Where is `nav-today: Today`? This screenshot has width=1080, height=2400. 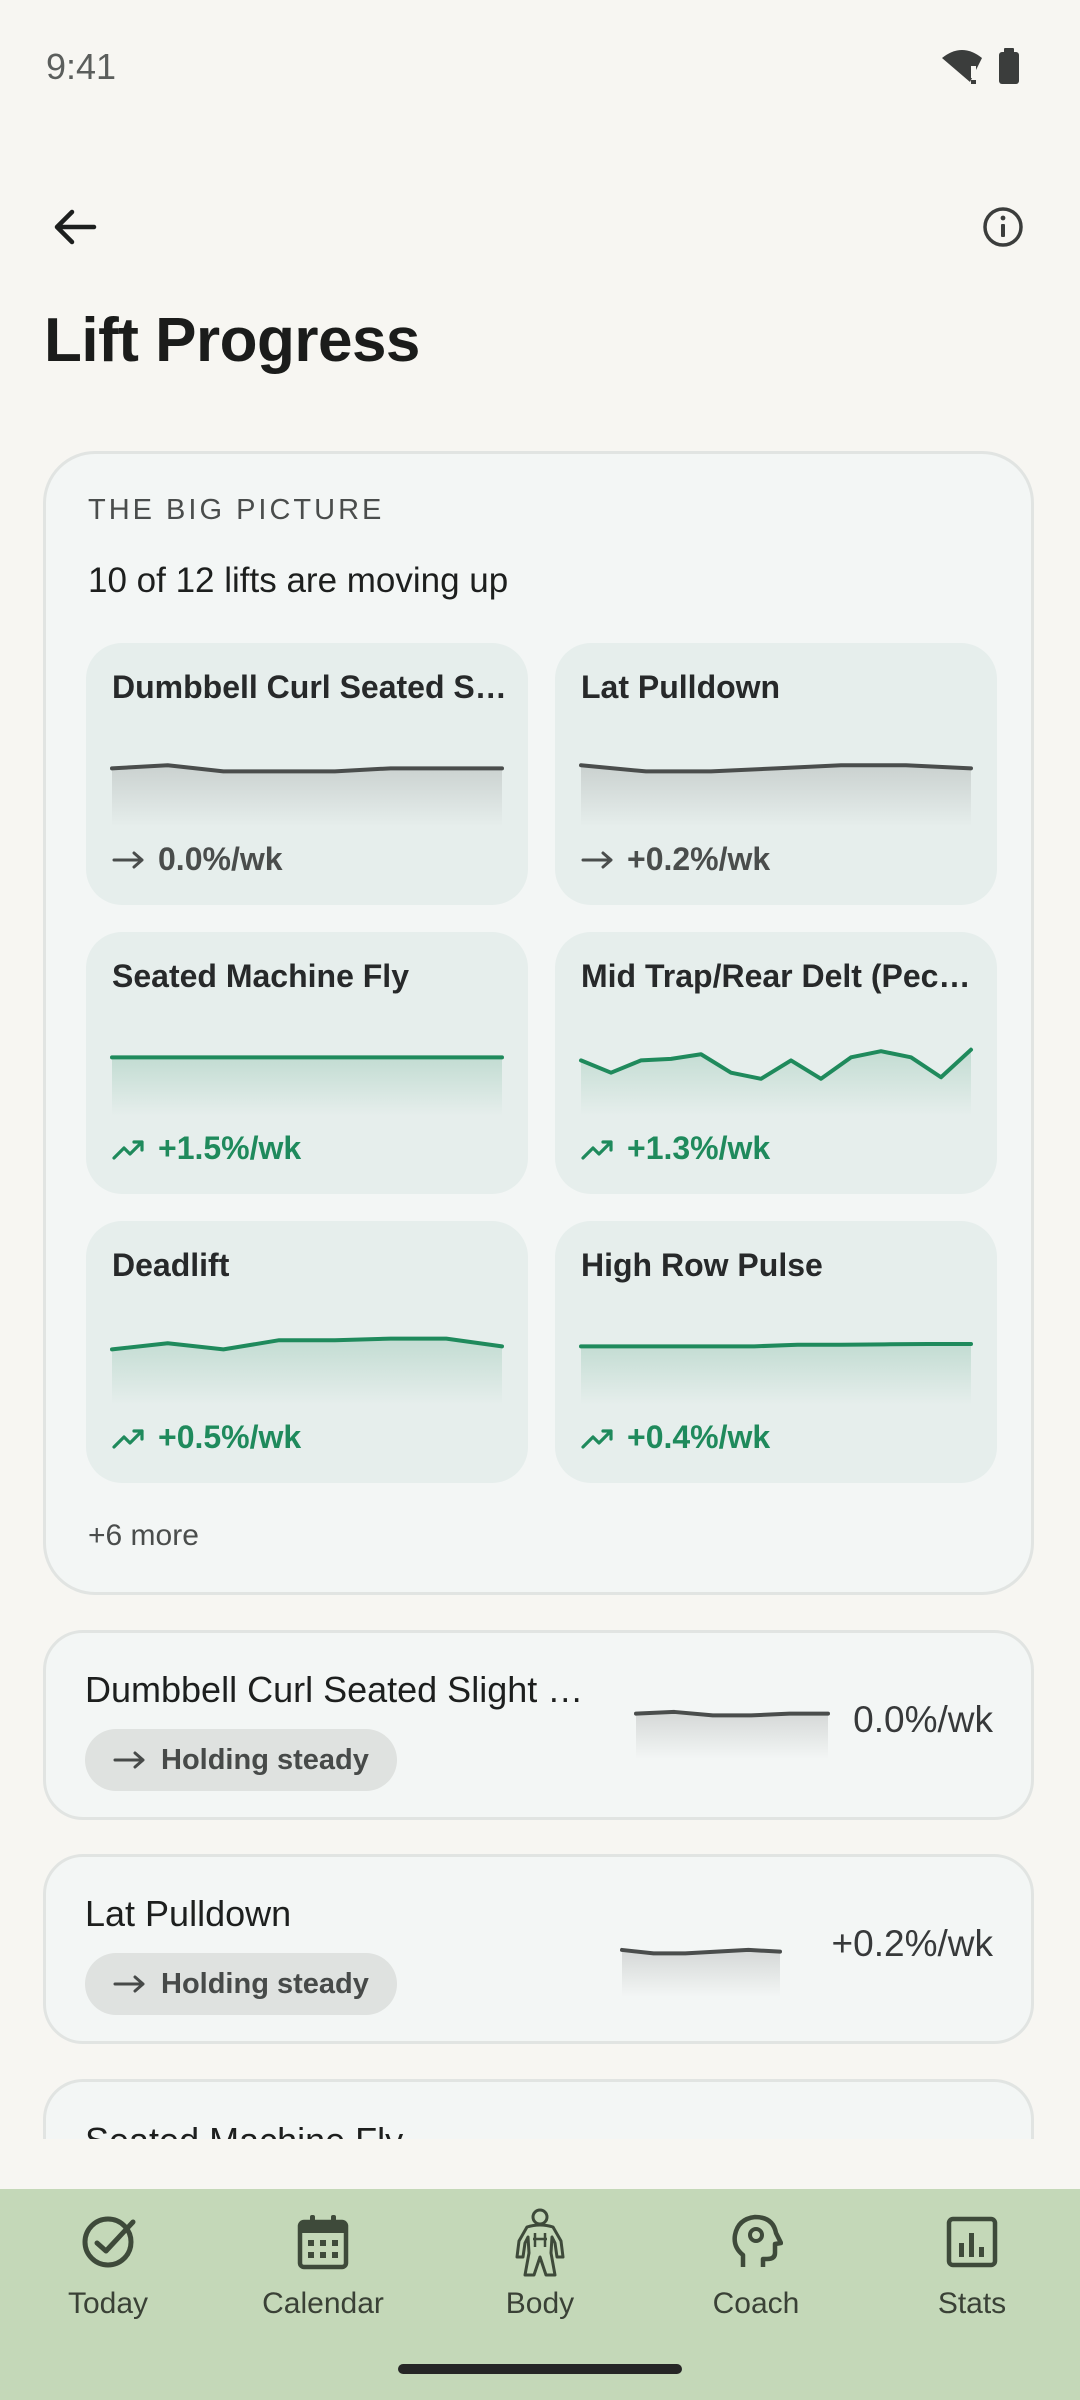 nav-today: Today is located at coordinates (108, 2277).